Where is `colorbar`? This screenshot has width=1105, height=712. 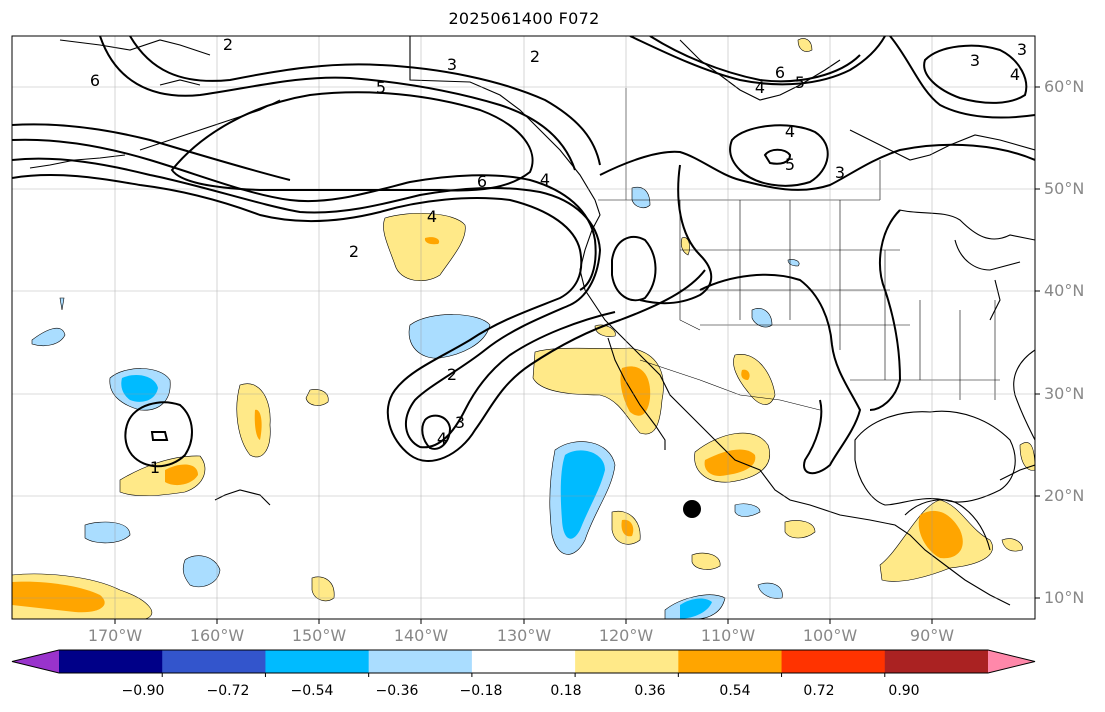 colorbar is located at coordinates (523, 663).